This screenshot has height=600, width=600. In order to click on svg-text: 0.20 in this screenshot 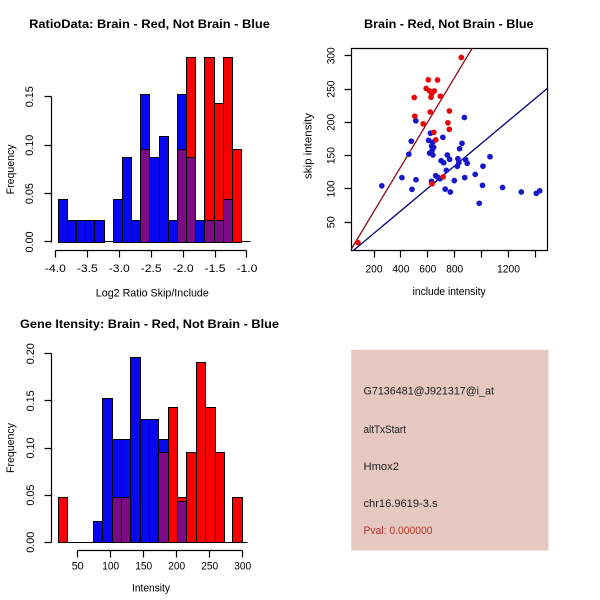, I will do `click(31, 353)`.